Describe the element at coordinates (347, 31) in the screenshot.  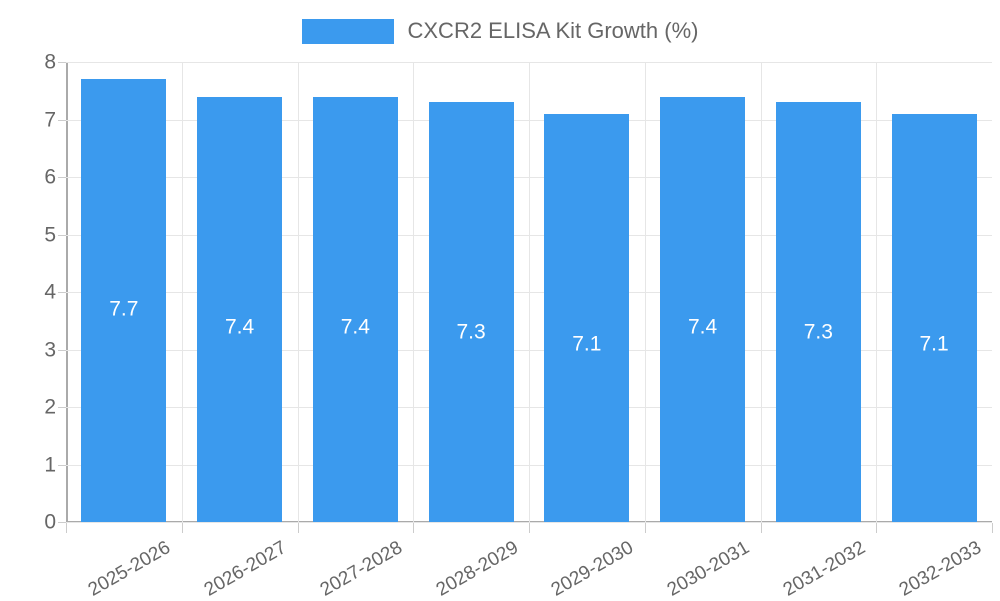
I see `legend-swatch-icon` at that location.